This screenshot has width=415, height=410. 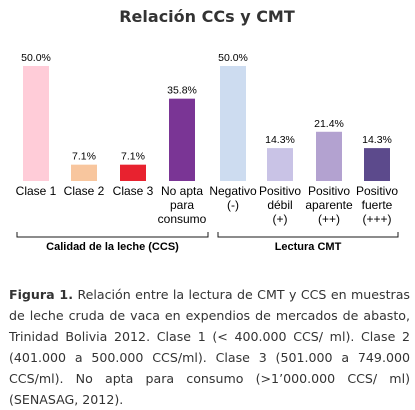 I want to click on group-label: Lectura CMT, so click(x=308, y=247).